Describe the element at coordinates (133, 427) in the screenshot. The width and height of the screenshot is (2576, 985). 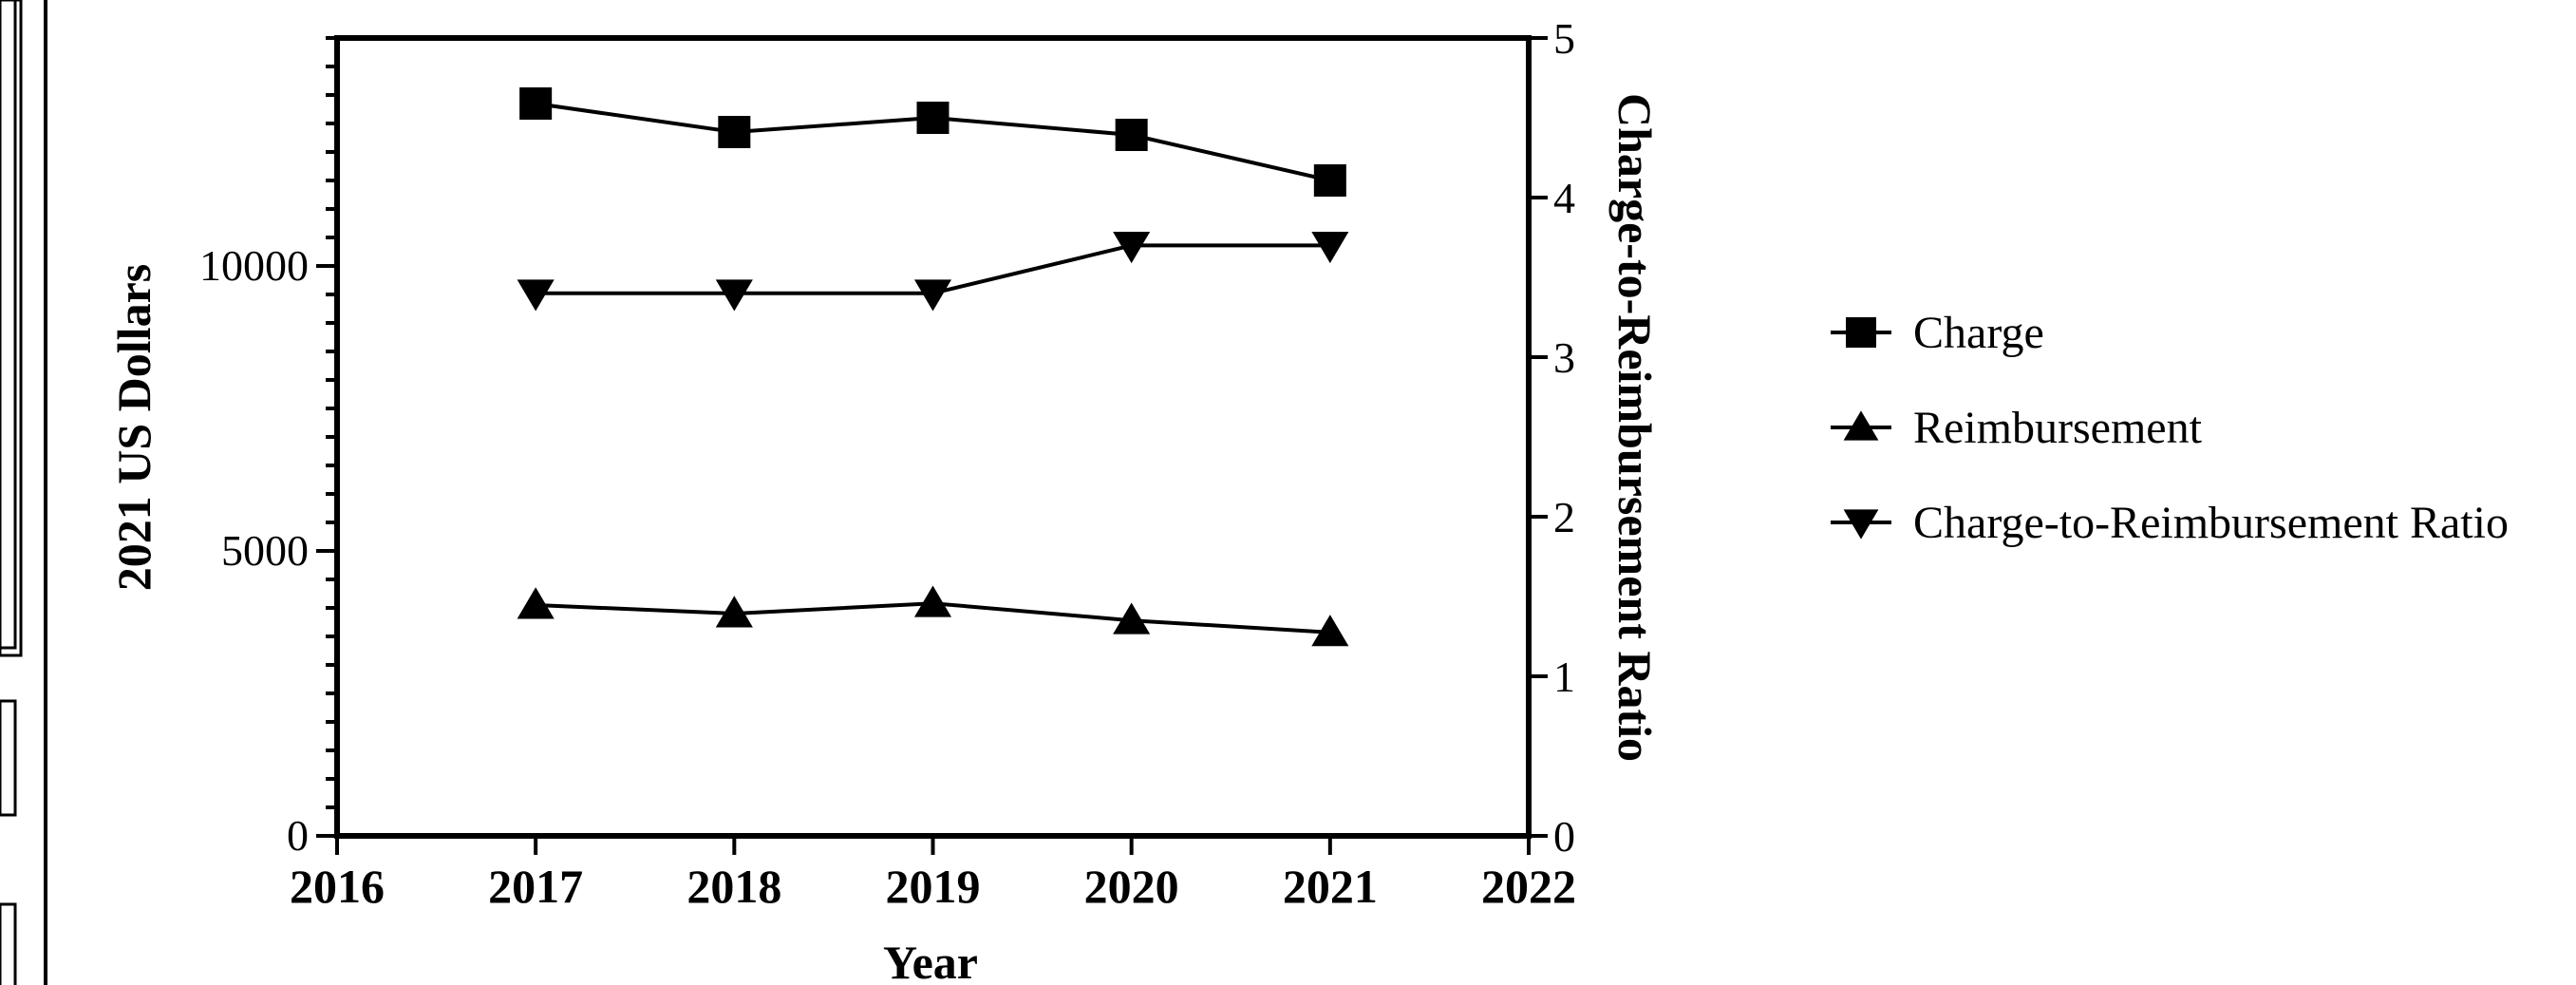
I see `y-axis-title: 2021 US Dollars` at that location.